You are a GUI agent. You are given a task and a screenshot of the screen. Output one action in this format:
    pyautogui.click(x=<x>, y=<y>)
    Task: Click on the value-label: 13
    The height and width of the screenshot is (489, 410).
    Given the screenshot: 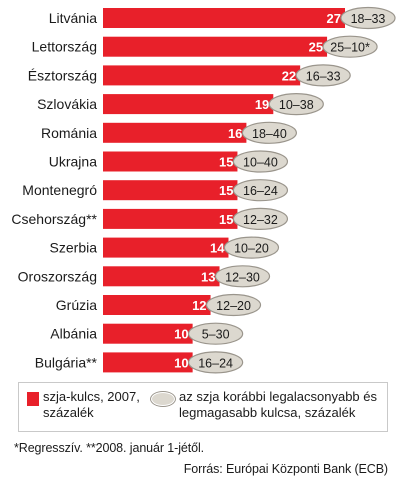 What is the action you would take?
    pyautogui.click(x=208, y=276)
    